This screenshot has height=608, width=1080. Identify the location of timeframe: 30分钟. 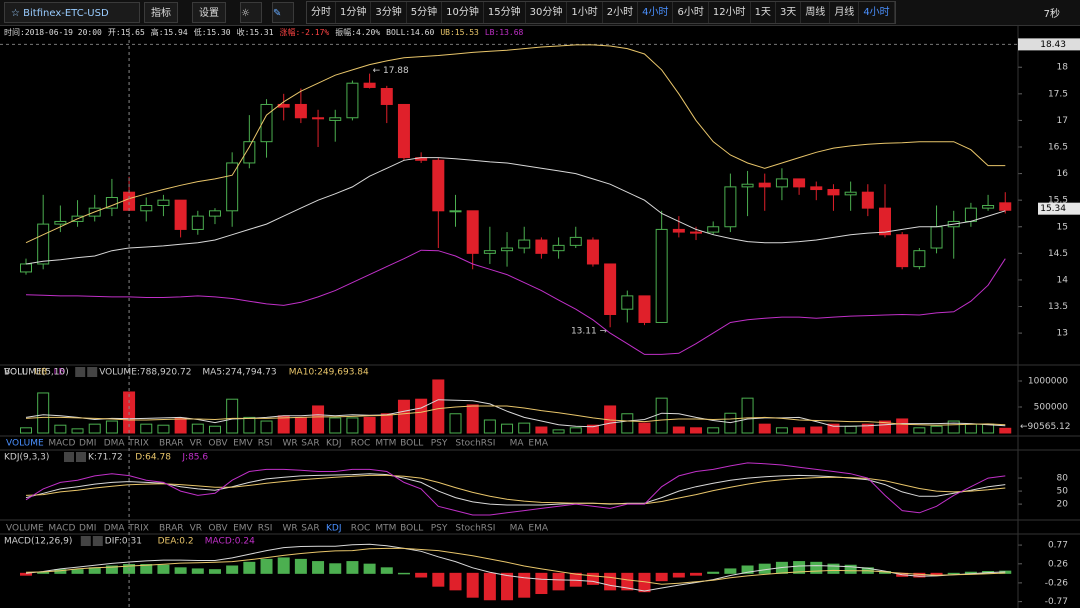
(547, 12).